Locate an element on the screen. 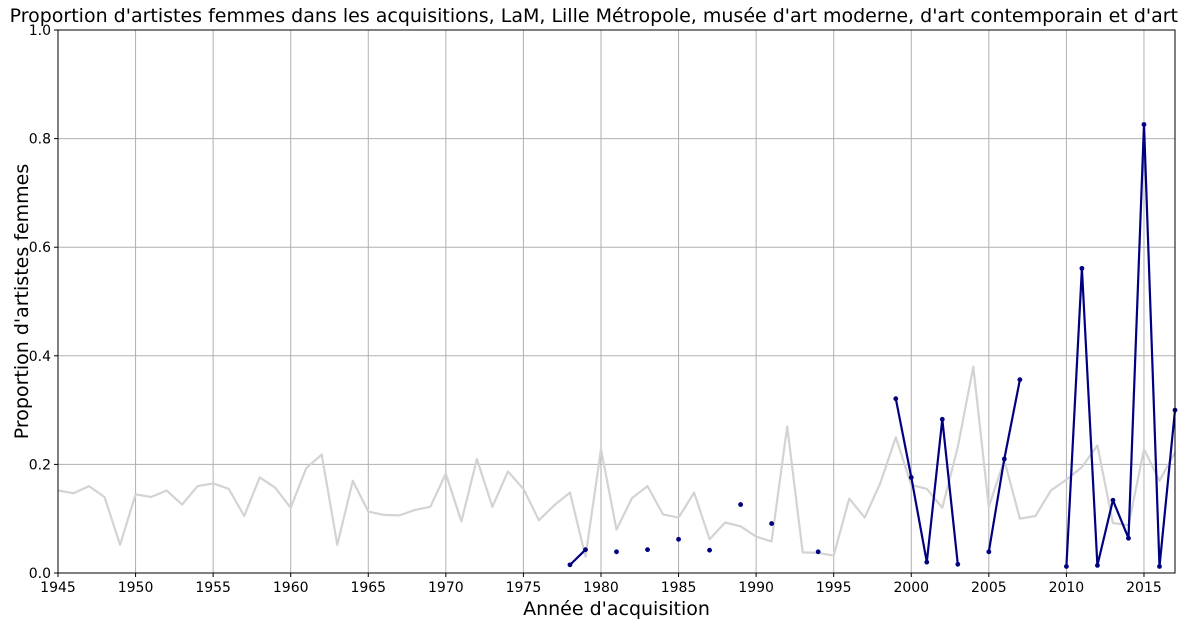 Image resolution: width=1185 pixels, height=626 pixels. y-tick-label: 0.0 is located at coordinates (40, 574).